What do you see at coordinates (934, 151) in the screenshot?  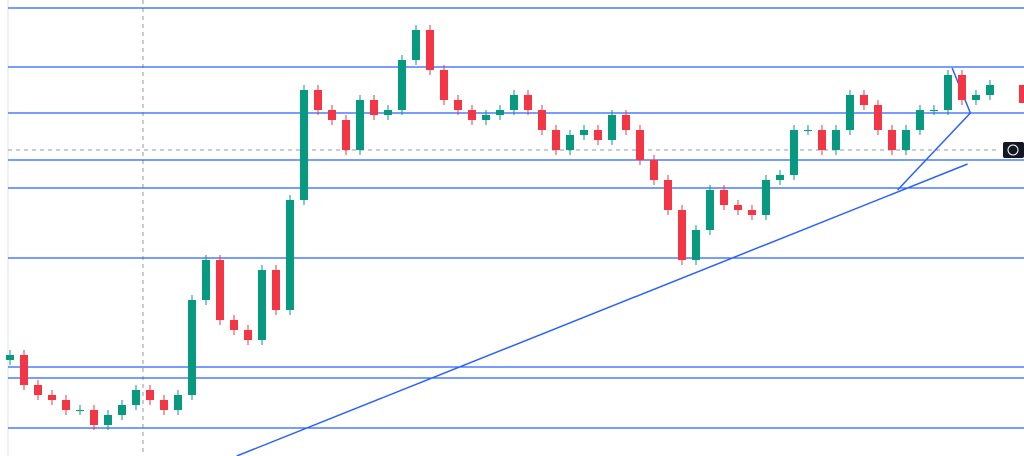 I see `trend-line` at bounding box center [934, 151].